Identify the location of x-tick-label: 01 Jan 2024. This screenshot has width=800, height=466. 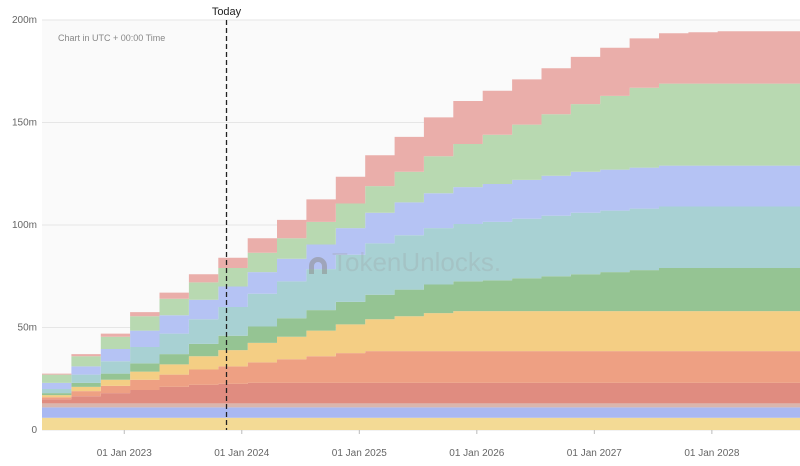
(241, 453).